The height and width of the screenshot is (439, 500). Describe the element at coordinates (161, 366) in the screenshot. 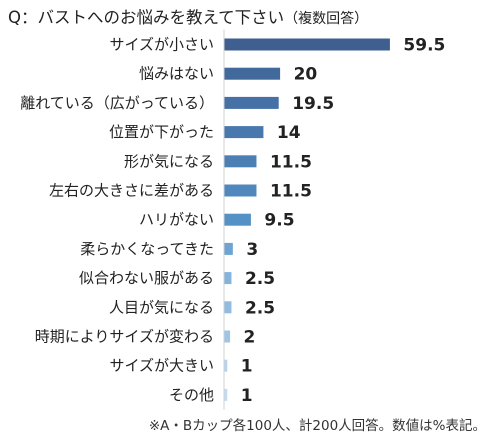

I see `category-label: サイズが大きい` at that location.